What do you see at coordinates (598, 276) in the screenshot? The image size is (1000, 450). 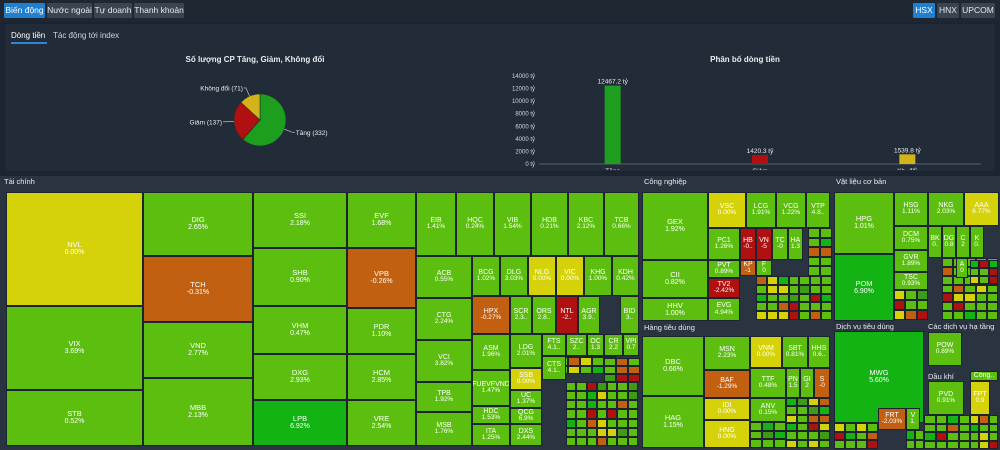 I see `stock-tile-khg: KHG 1.00%` at bounding box center [598, 276].